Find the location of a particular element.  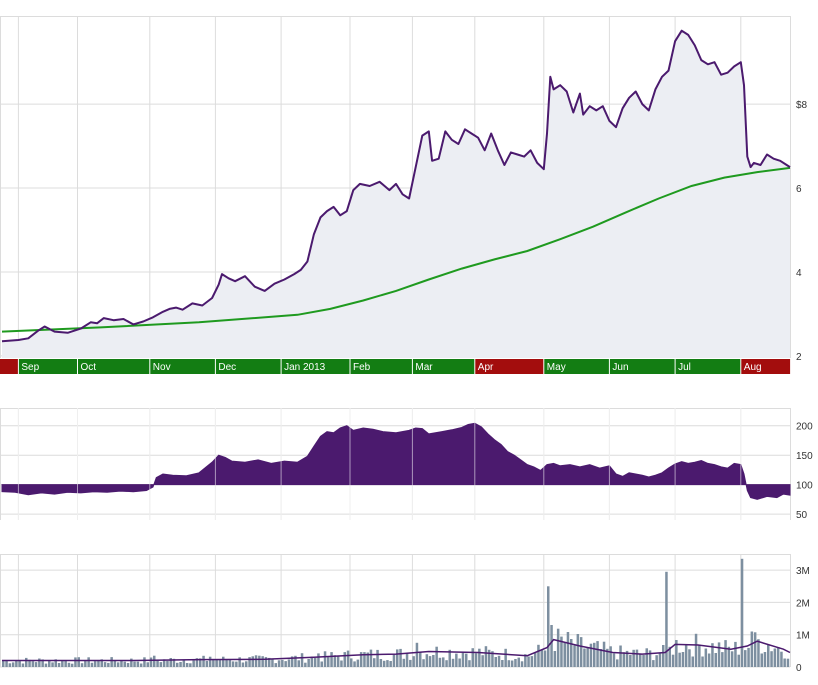

y-tick-label: 2 is located at coordinates (799, 357).